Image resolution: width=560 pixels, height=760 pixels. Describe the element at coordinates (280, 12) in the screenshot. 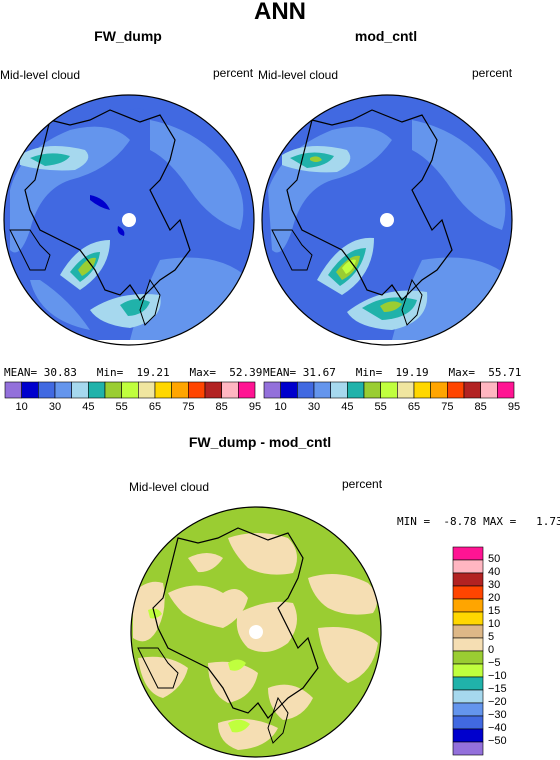

I see `figure-title: ANN` at that location.